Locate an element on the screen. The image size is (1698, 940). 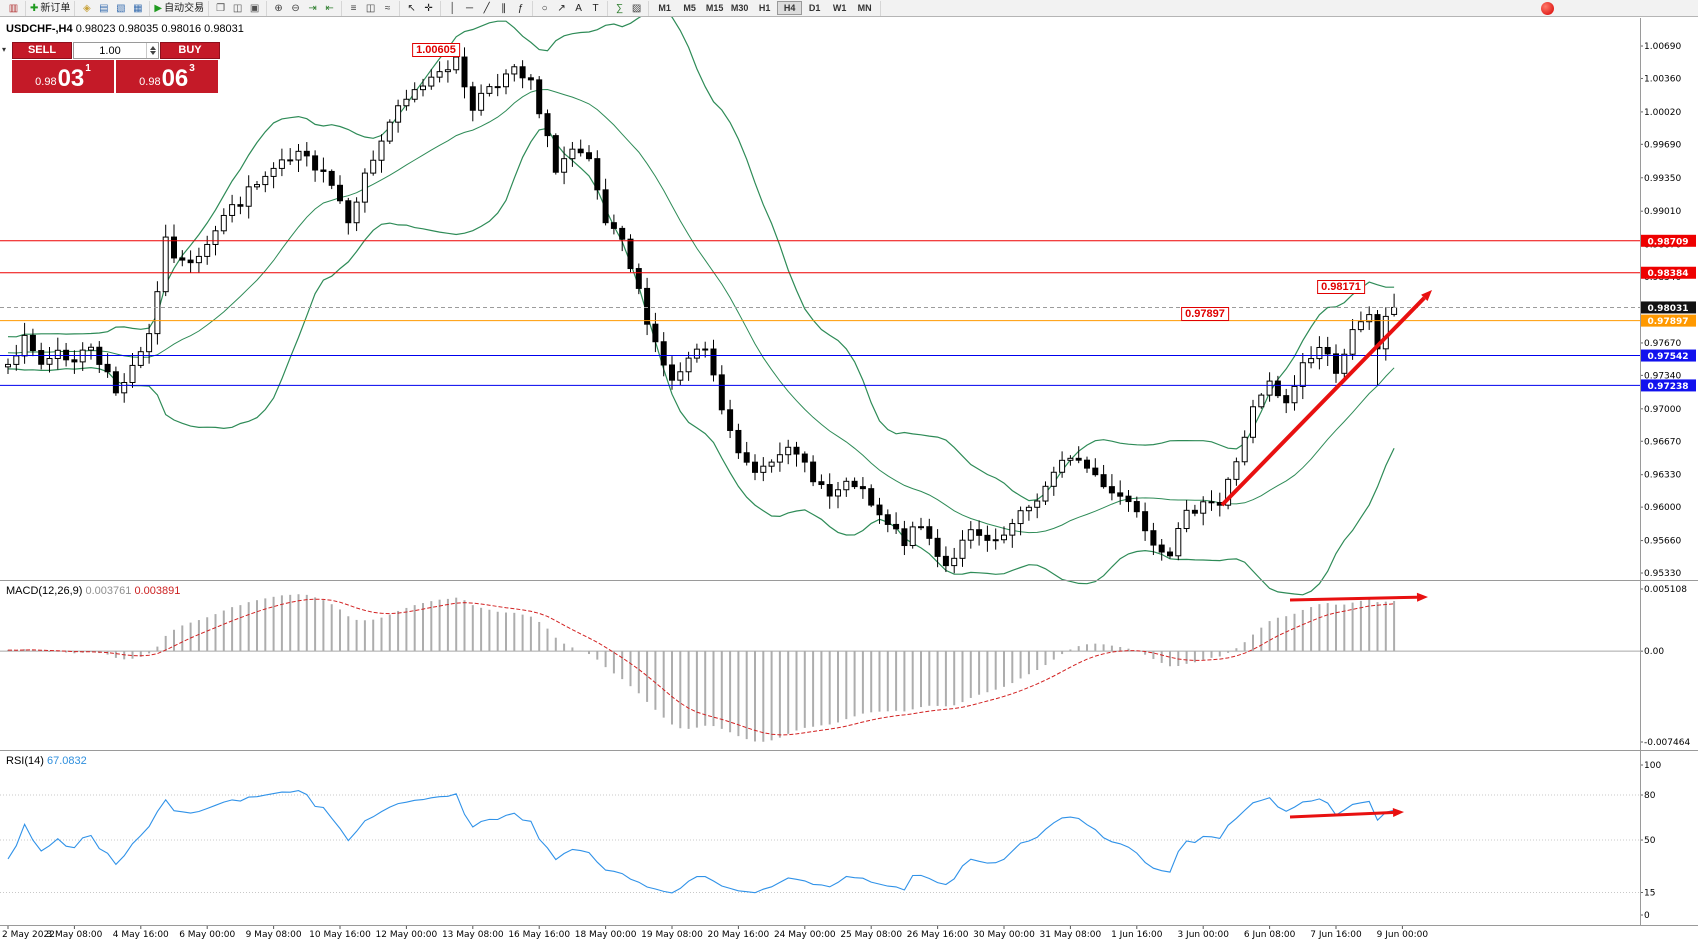
navigator-icon: ▧ is located at coordinates (120, 8).